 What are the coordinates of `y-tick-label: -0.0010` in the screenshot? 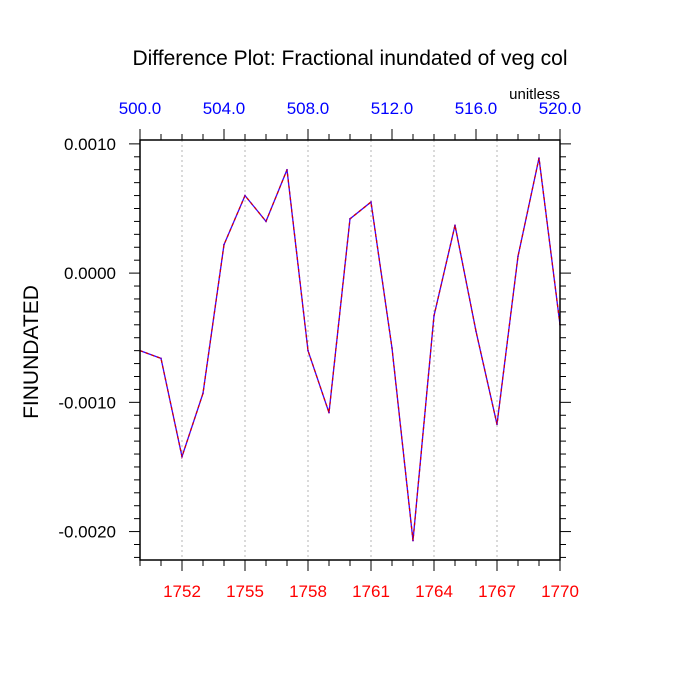 It's located at (87, 402).